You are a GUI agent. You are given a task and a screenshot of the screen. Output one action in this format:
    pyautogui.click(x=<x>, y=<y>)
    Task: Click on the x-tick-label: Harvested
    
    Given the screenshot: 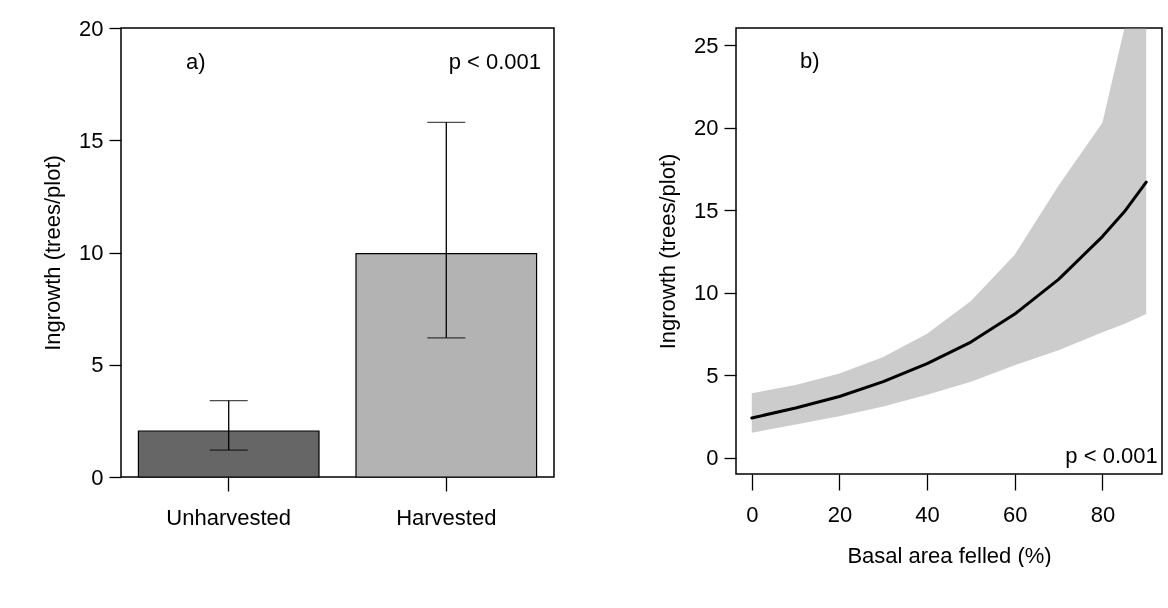 What is the action you would take?
    pyautogui.click(x=446, y=517)
    